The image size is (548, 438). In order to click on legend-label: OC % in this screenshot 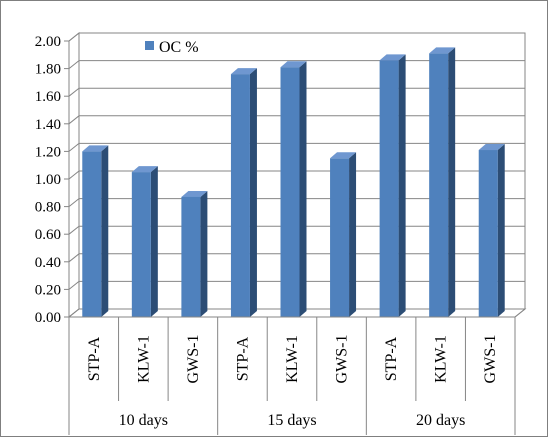, I will do `click(179, 47)`.